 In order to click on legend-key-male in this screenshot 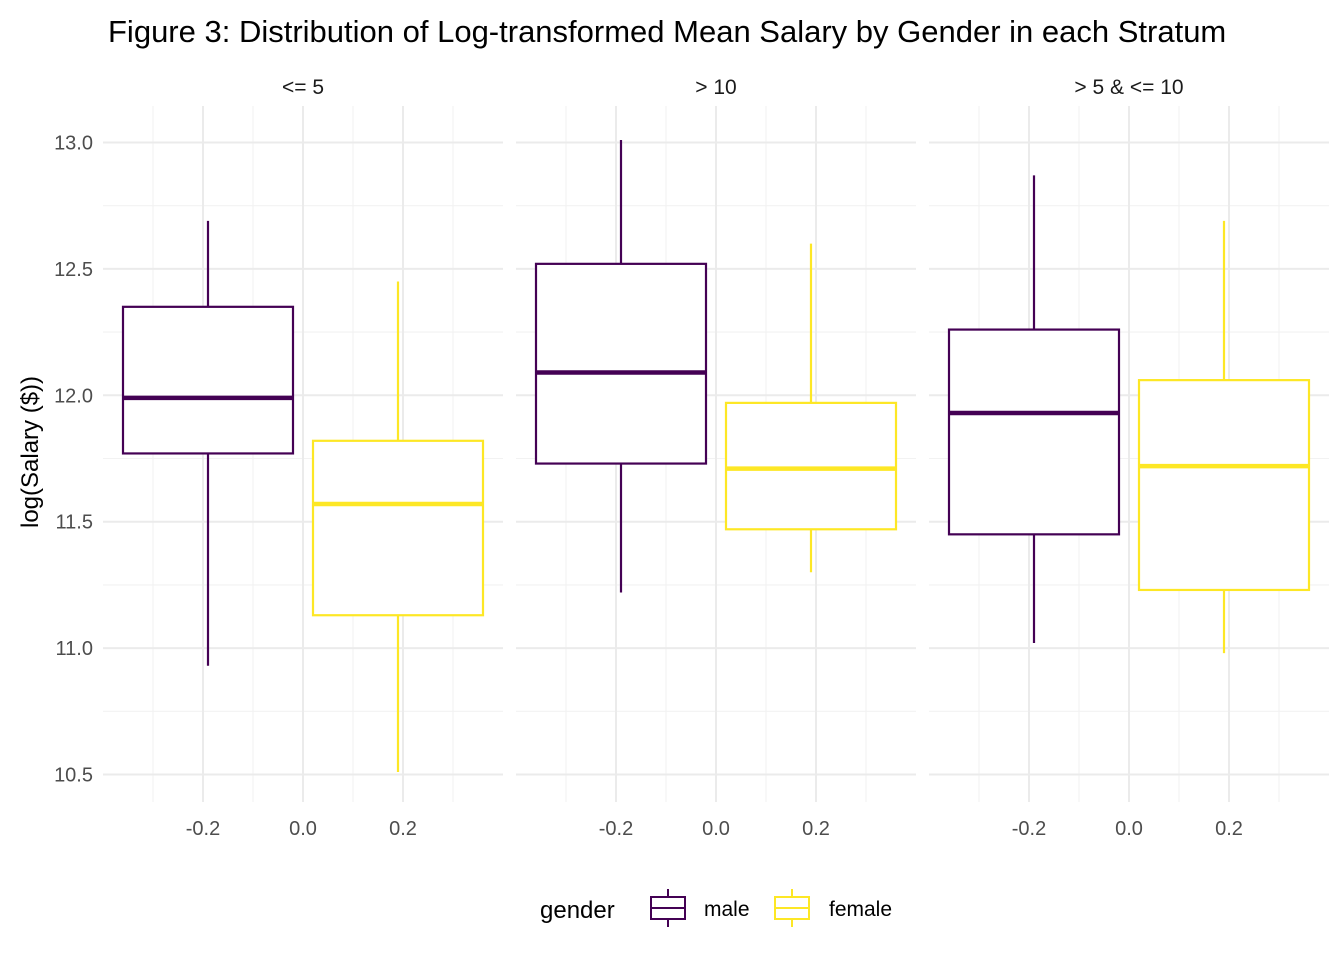, I will do `click(668, 908)`.